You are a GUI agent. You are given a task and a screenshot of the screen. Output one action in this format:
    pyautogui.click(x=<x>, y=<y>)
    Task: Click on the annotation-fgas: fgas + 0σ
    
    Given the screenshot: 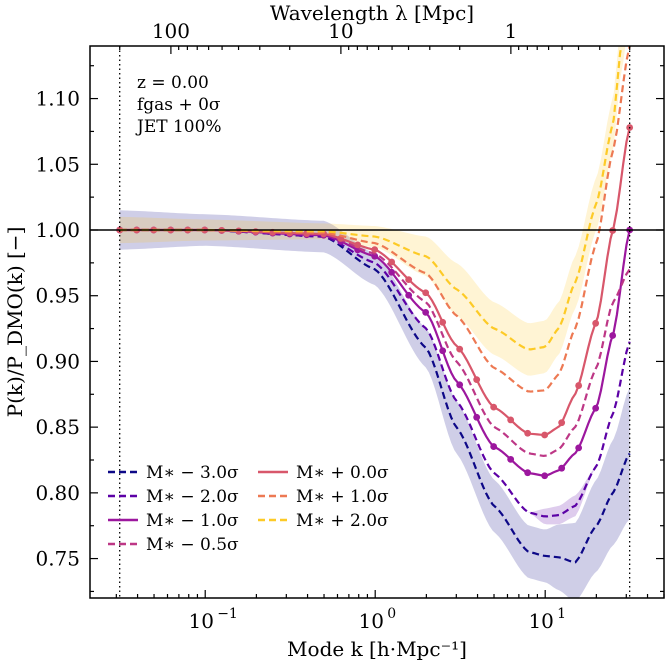 What is the action you would take?
    pyautogui.click(x=179, y=105)
    